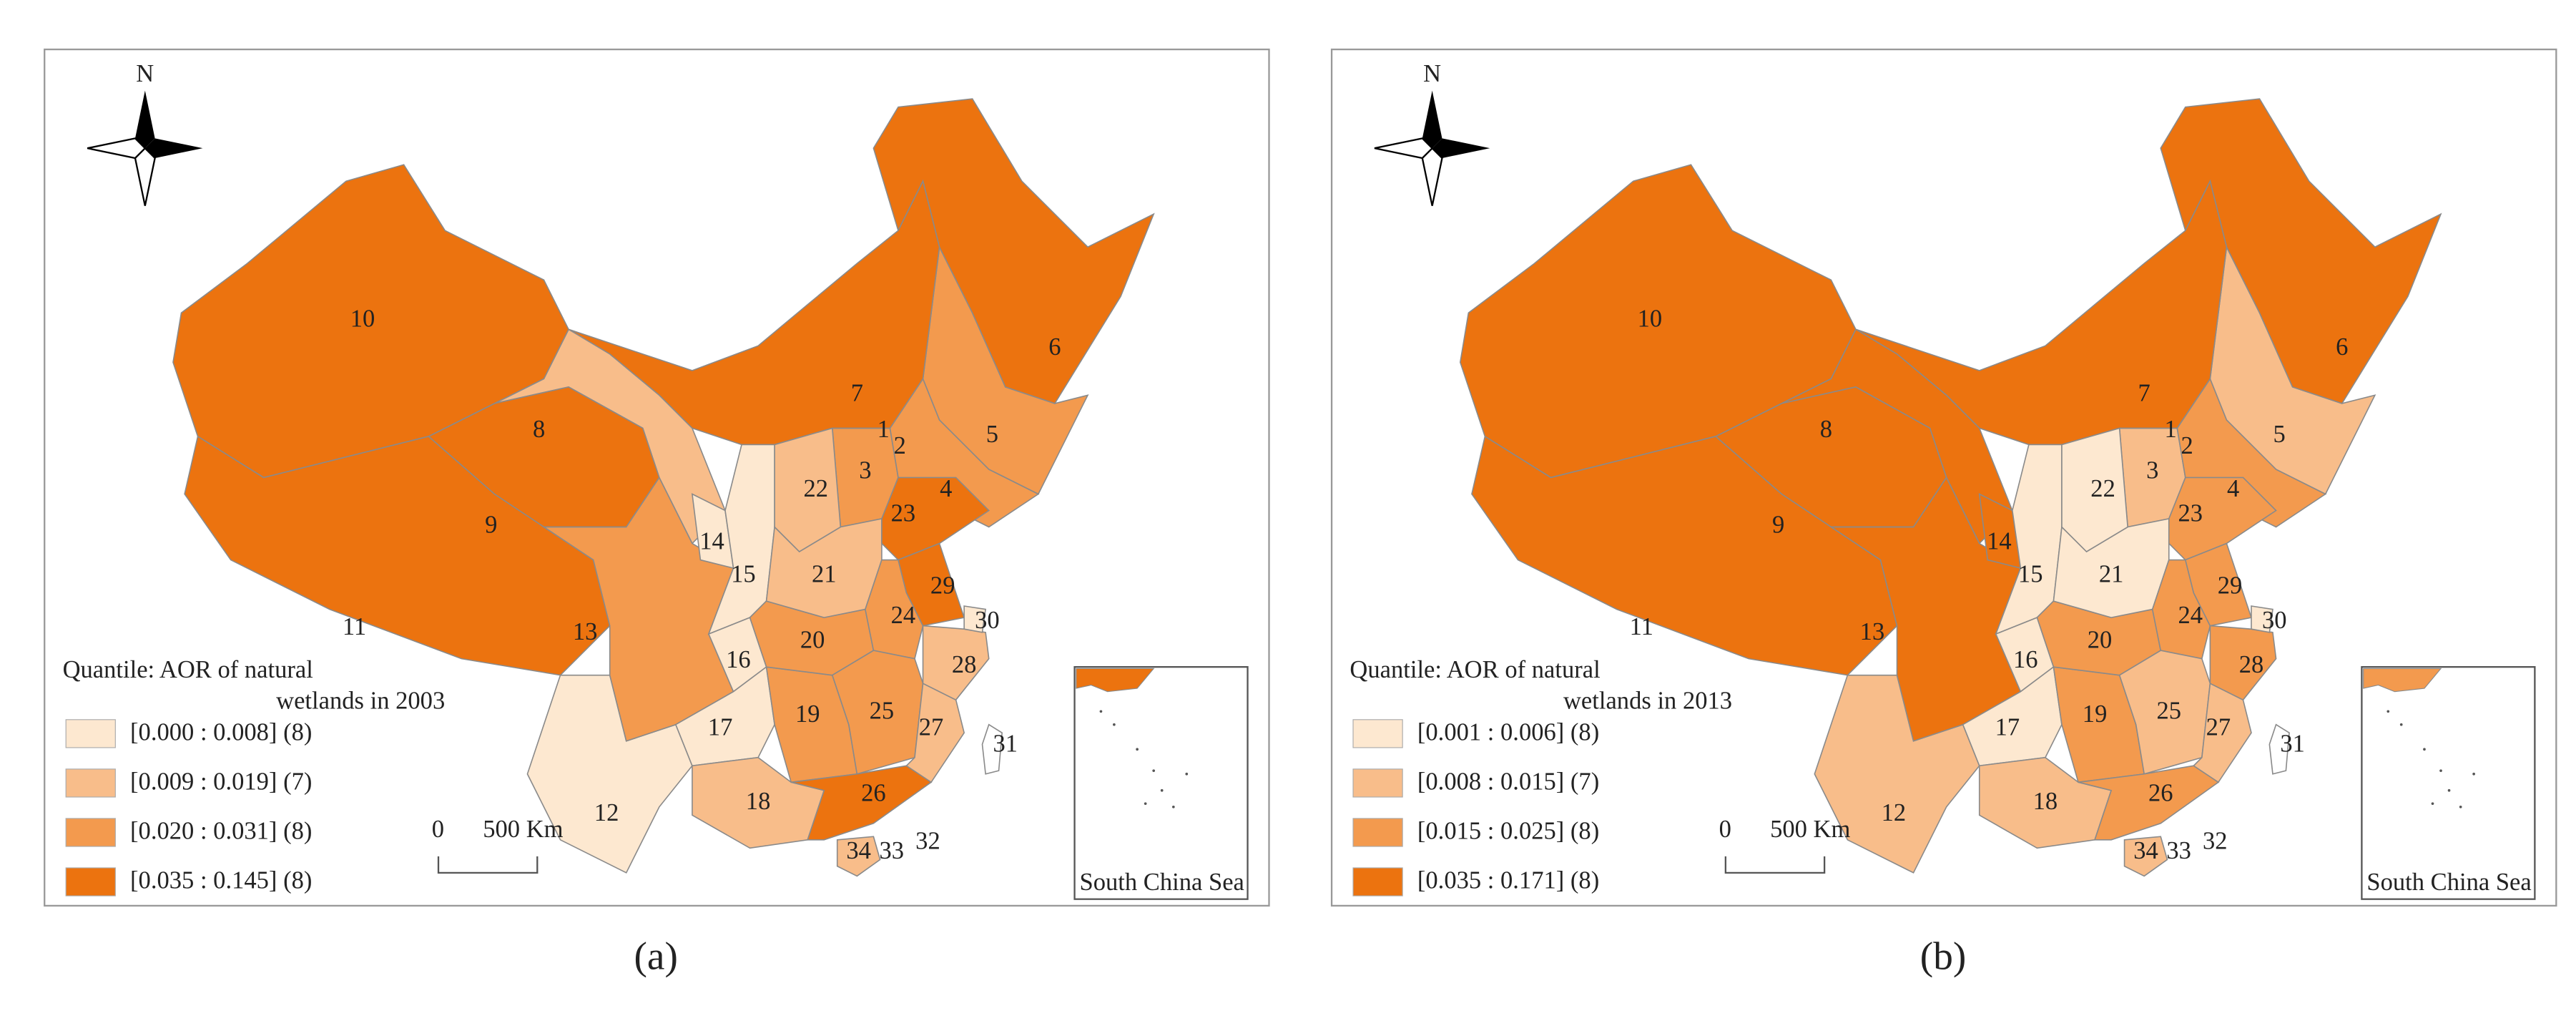 This screenshot has width=2576, height=1021. Describe the element at coordinates (2448, 783) in the screenshot. I see `inset-frame` at that location.